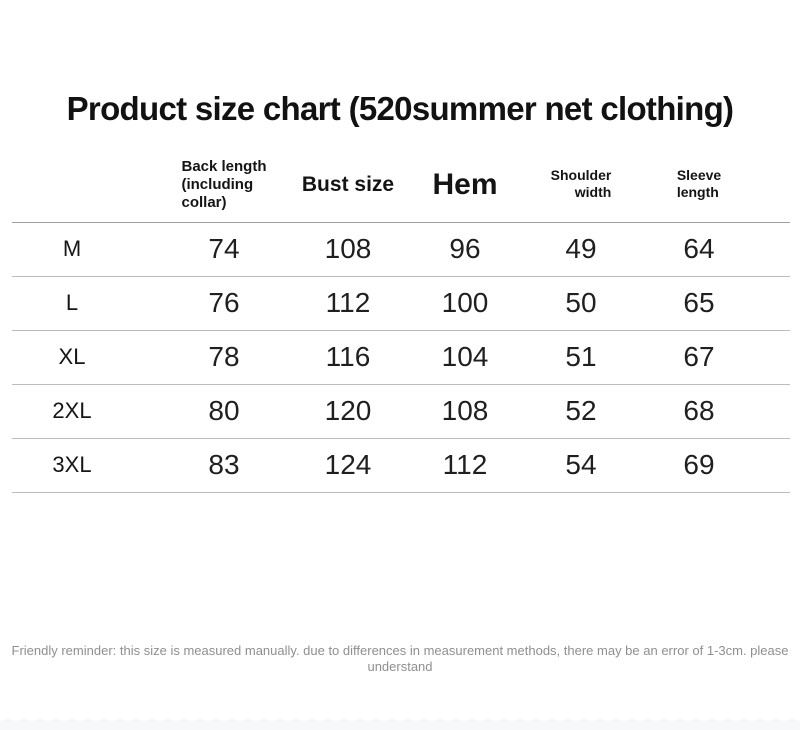 Image resolution: width=800 pixels, height=730 pixels. I want to click on value-cell-back-length: 78, so click(210, 357).